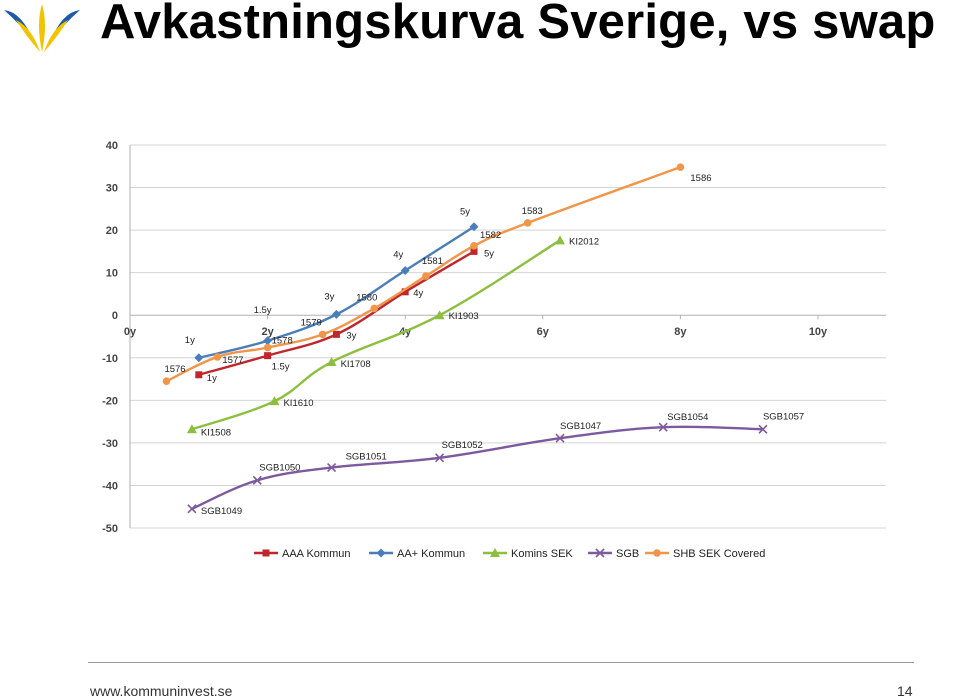 The height and width of the screenshot is (699, 960). Describe the element at coordinates (28, 36) in the screenshot. I see `logo-left-leaf` at that location.